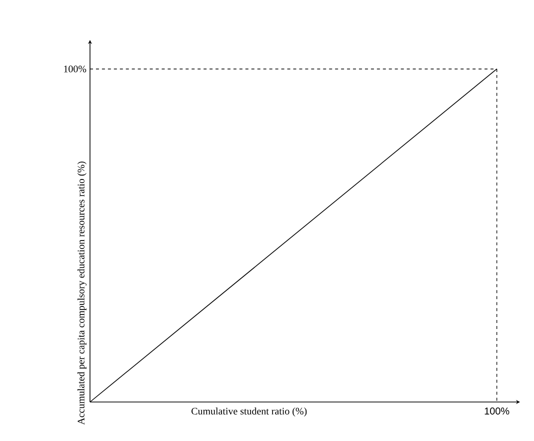  I want to click on text: 100%, so click(497, 411).